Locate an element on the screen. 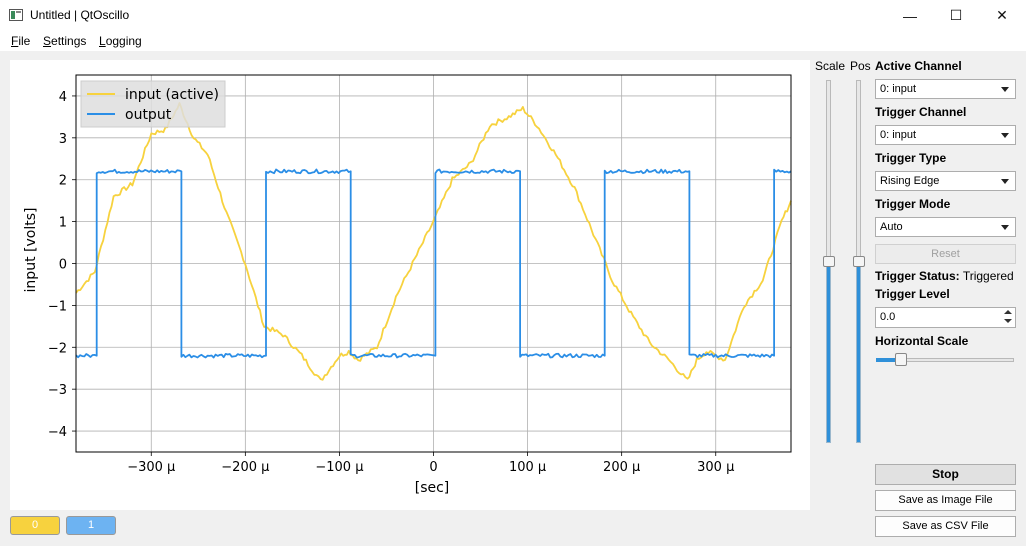  menu-logging: Logging is located at coordinates (120, 41).